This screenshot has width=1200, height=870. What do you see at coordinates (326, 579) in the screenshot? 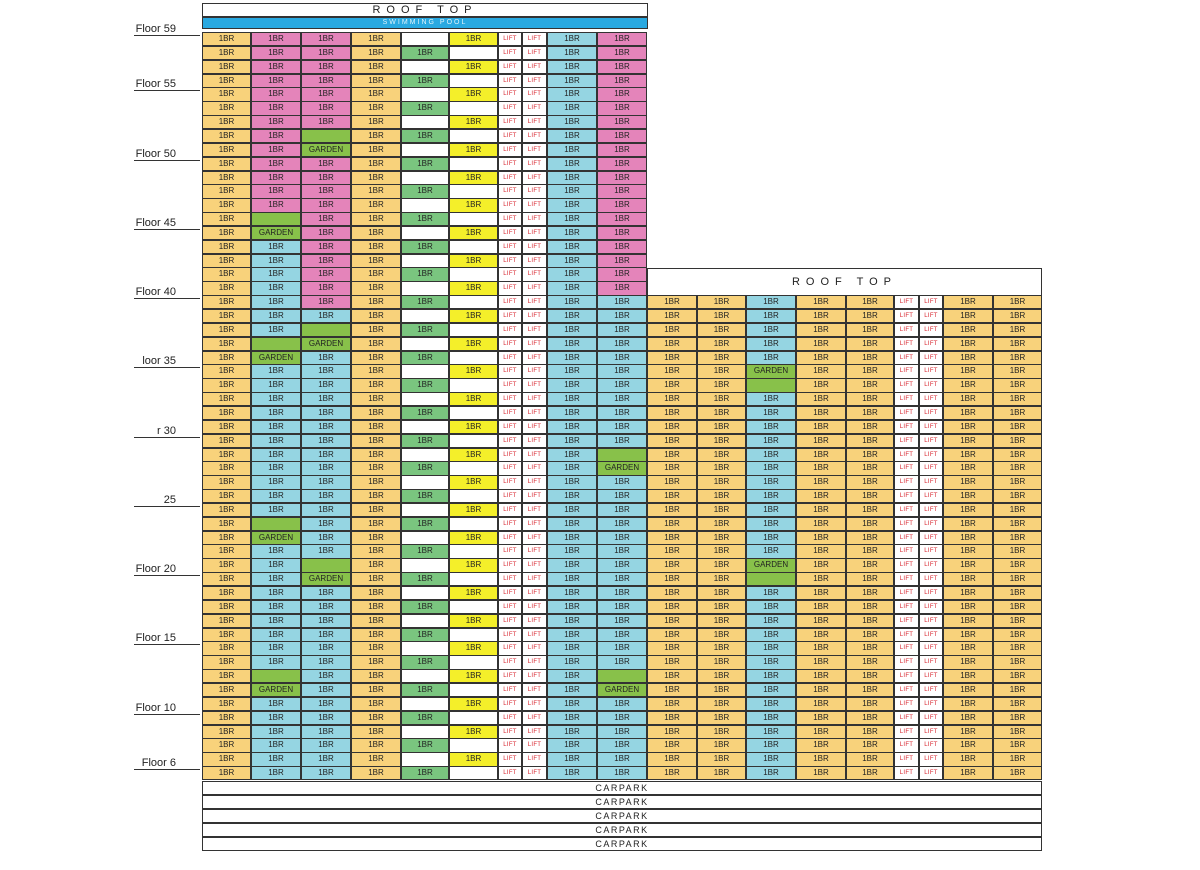
I see `garden-cell: GARDEN` at bounding box center [326, 579].